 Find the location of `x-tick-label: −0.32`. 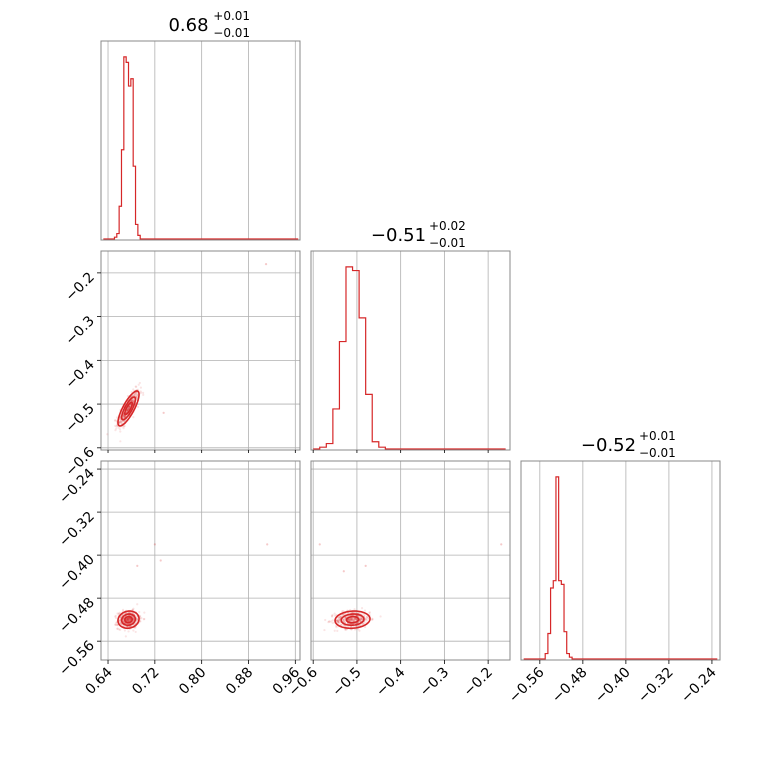

x-tick-label: −0.32 is located at coordinates (656, 686).